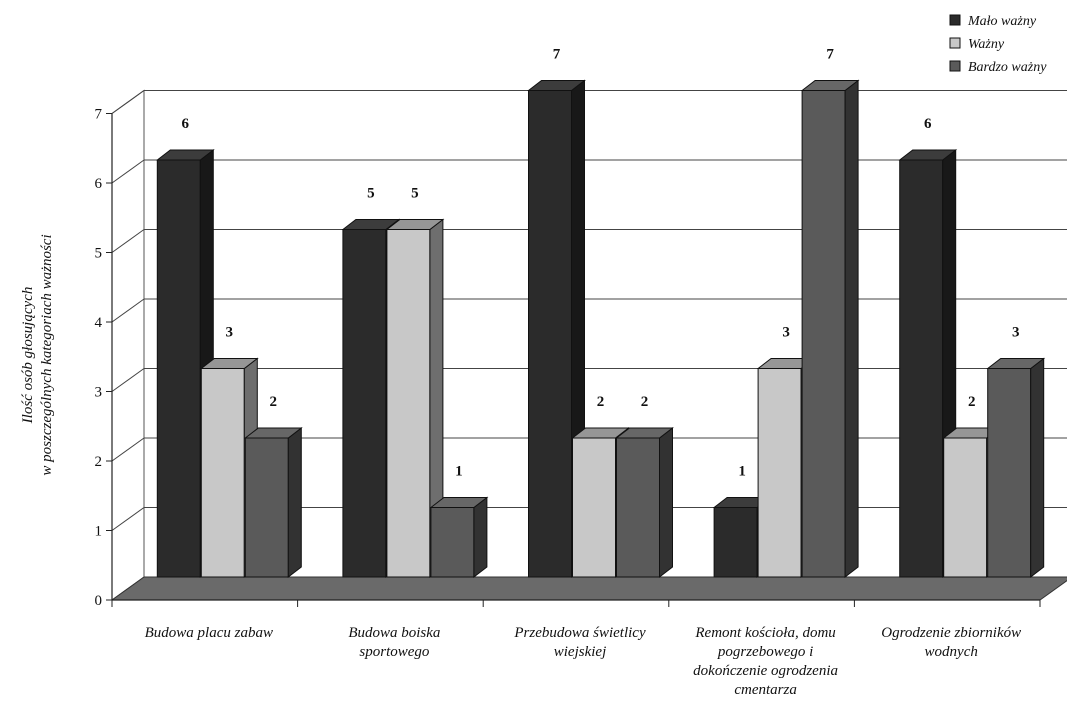  Describe the element at coordinates (209, 633) in the screenshot. I see `x-category-label: Budowa placu zabaw` at that location.